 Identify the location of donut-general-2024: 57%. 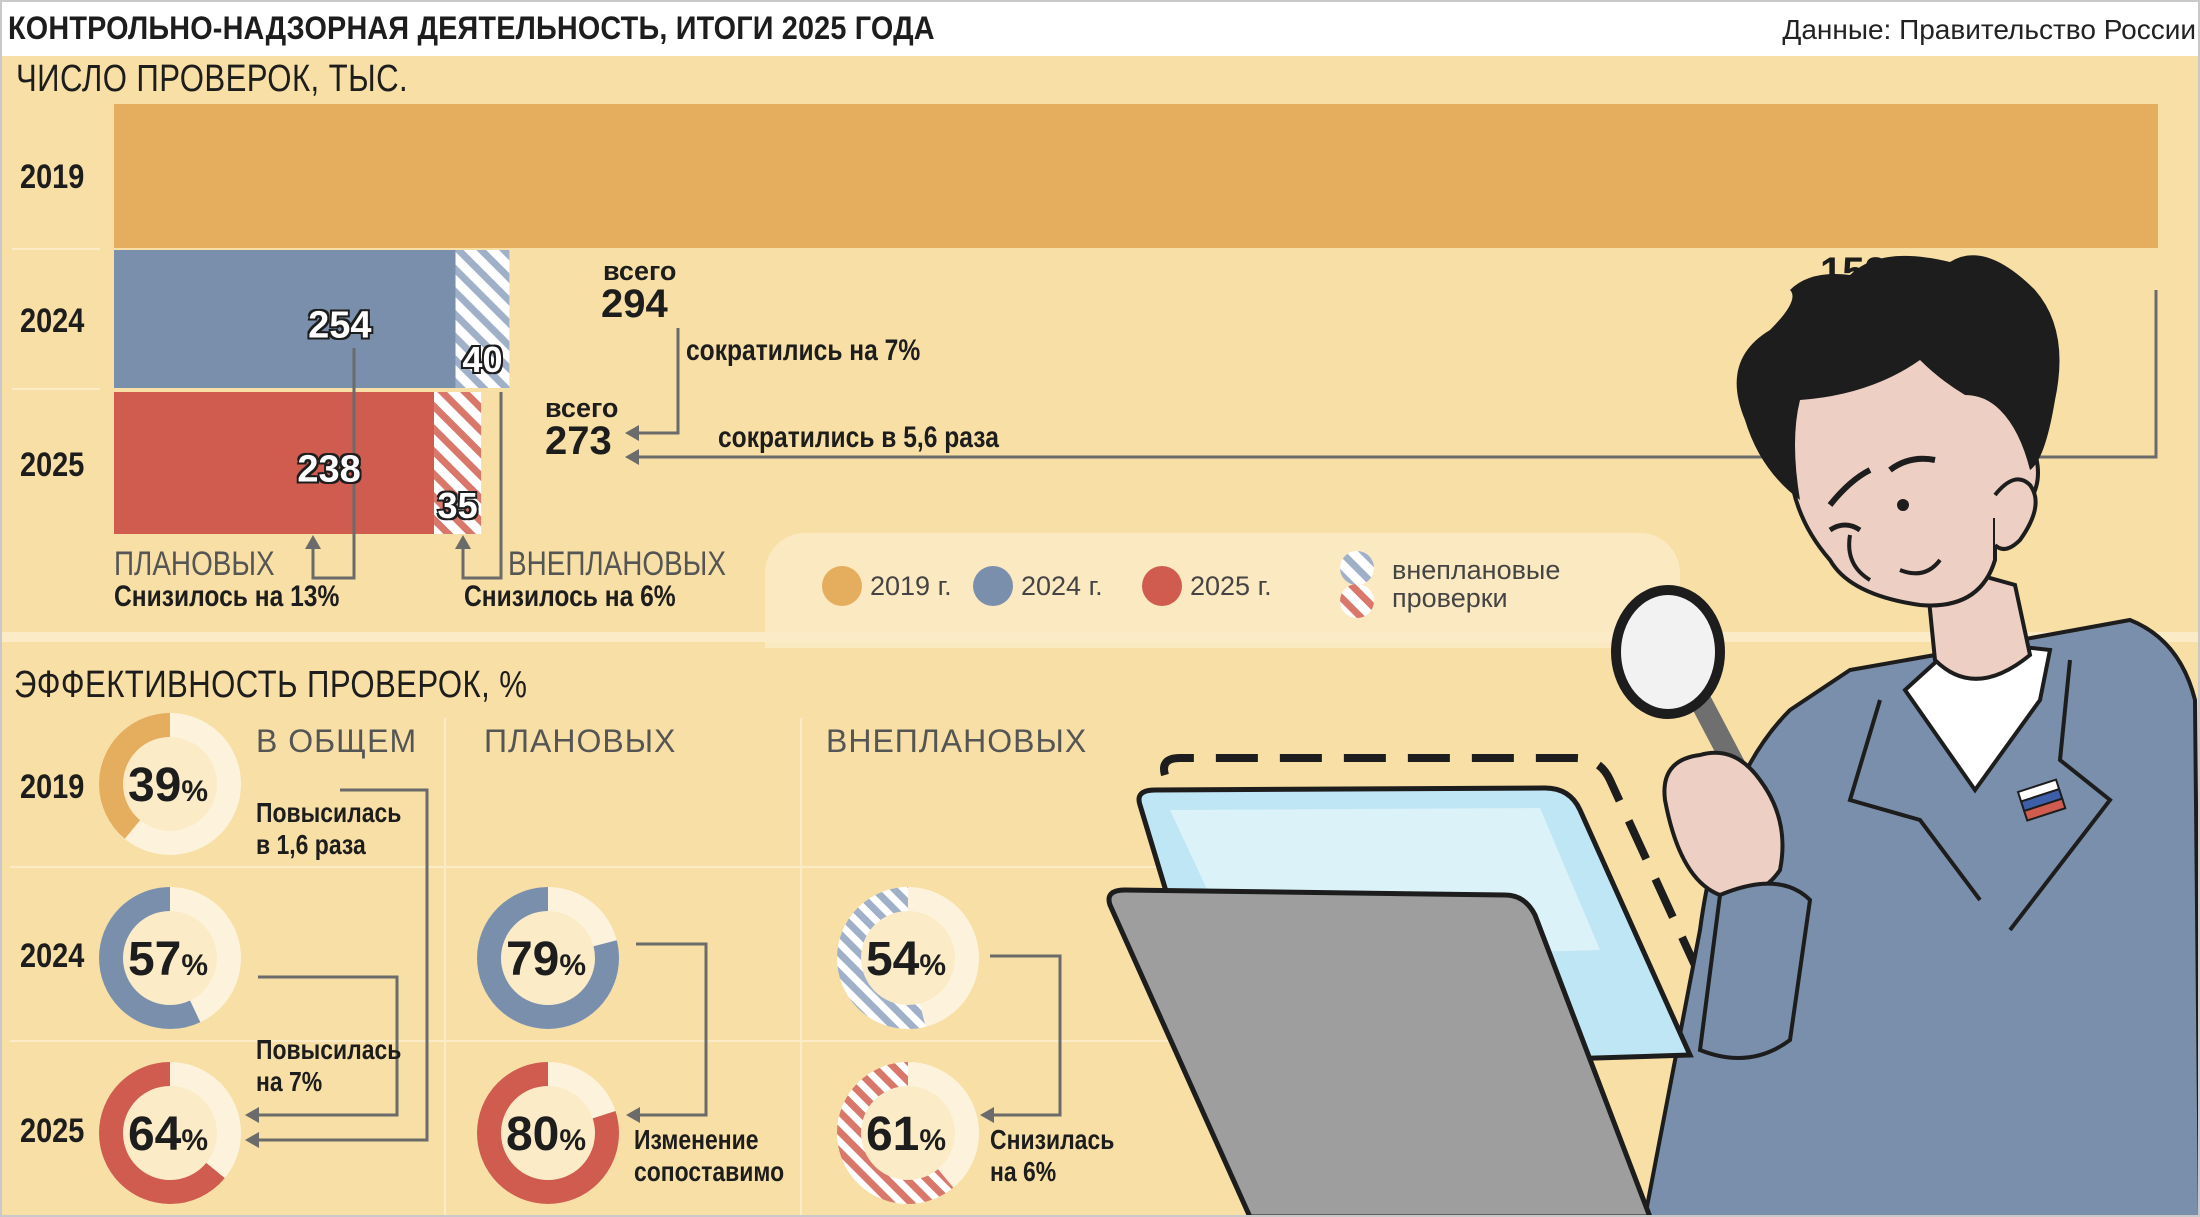
(170, 958).